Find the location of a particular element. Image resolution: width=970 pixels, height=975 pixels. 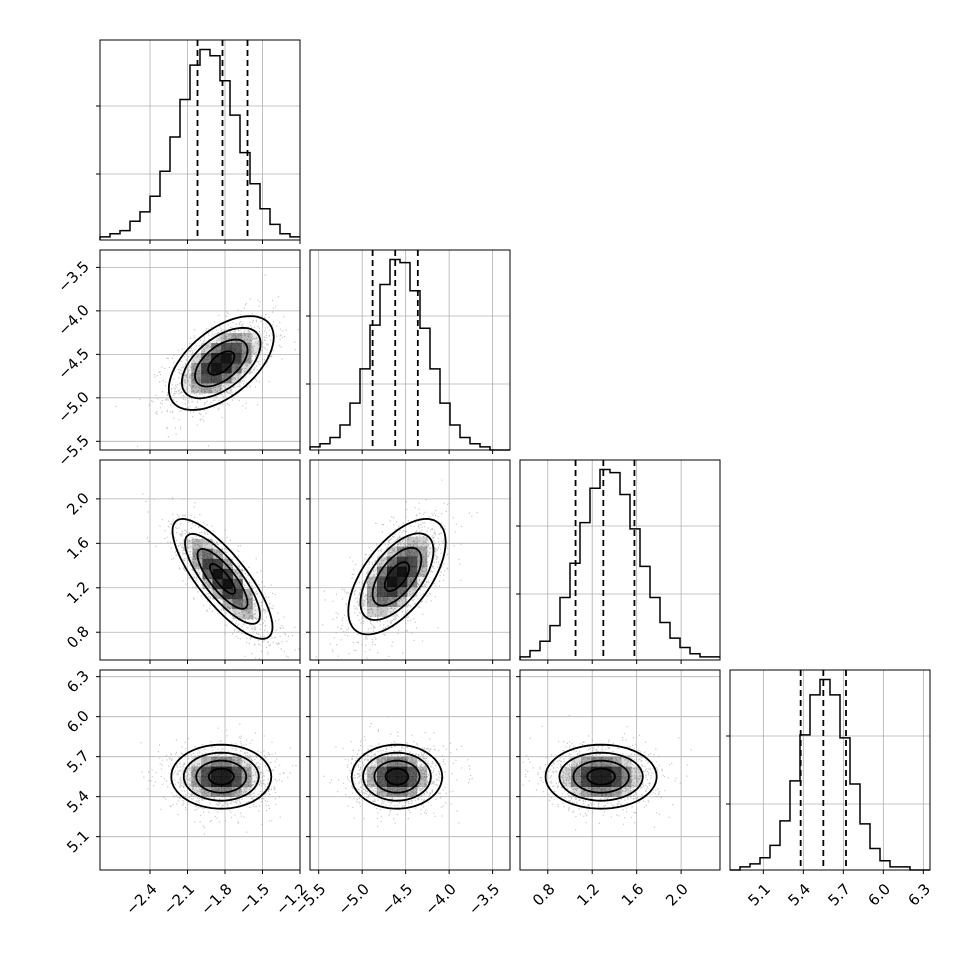

x-tick-label: −3.5 is located at coordinates (484, 899).